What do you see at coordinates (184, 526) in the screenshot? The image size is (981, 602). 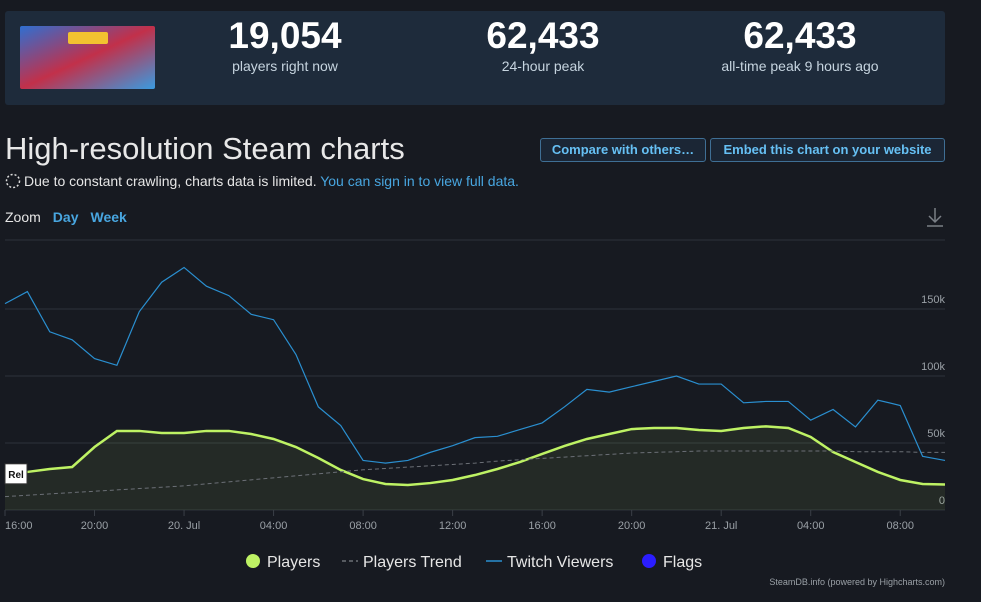 I see `x-tick-label: 20. Jul` at bounding box center [184, 526].